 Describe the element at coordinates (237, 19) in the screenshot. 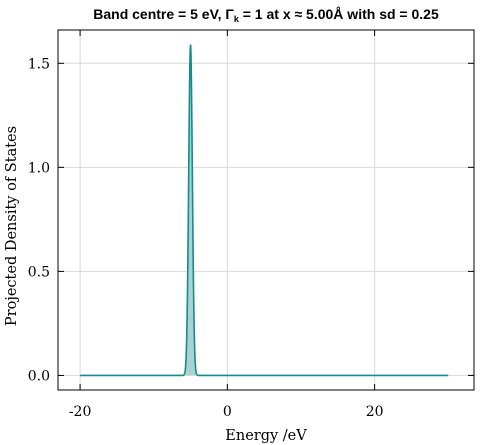

I see `chart-title-subscript: k` at that location.